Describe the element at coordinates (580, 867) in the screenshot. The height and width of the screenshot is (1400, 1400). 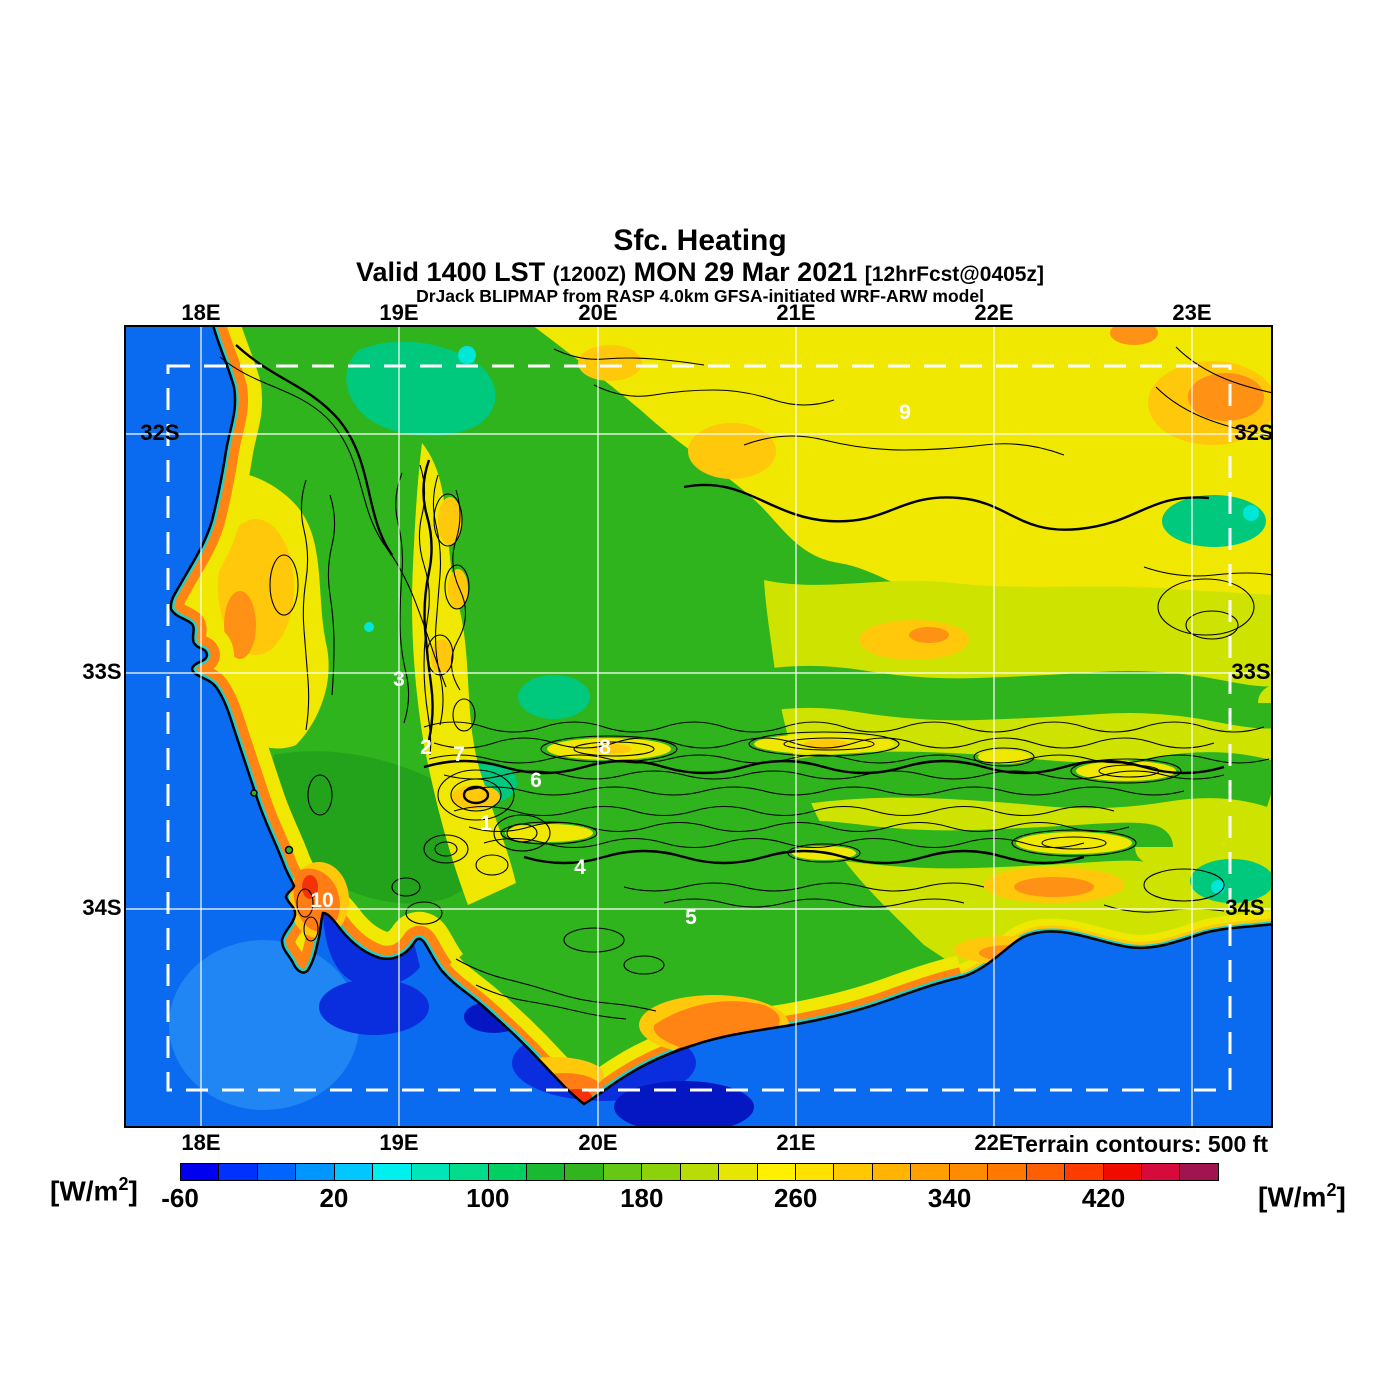
I see `site-marker-4: 4` at that location.